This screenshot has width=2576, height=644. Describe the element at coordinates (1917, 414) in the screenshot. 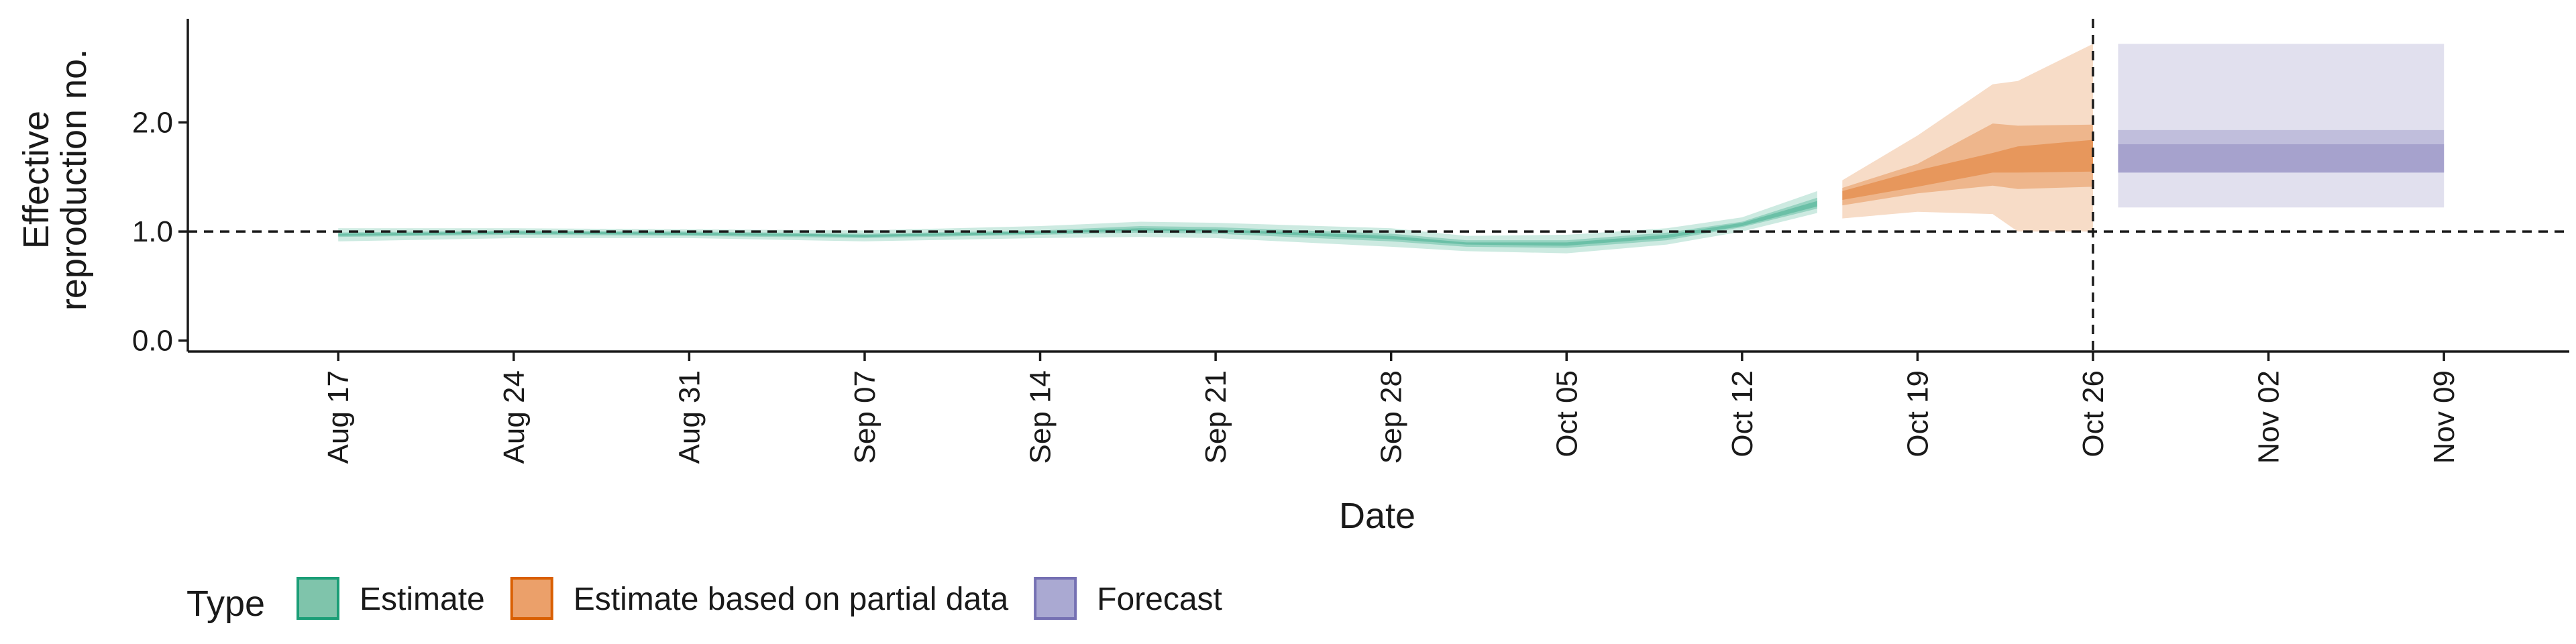

I see `x-tick-label: Oct 19` at that location.